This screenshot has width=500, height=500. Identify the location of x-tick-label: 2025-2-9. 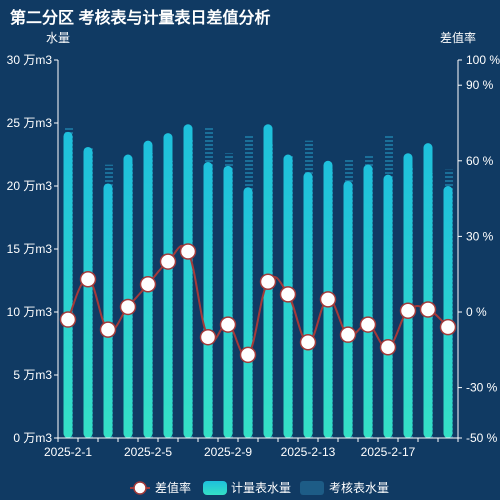
(228, 452).